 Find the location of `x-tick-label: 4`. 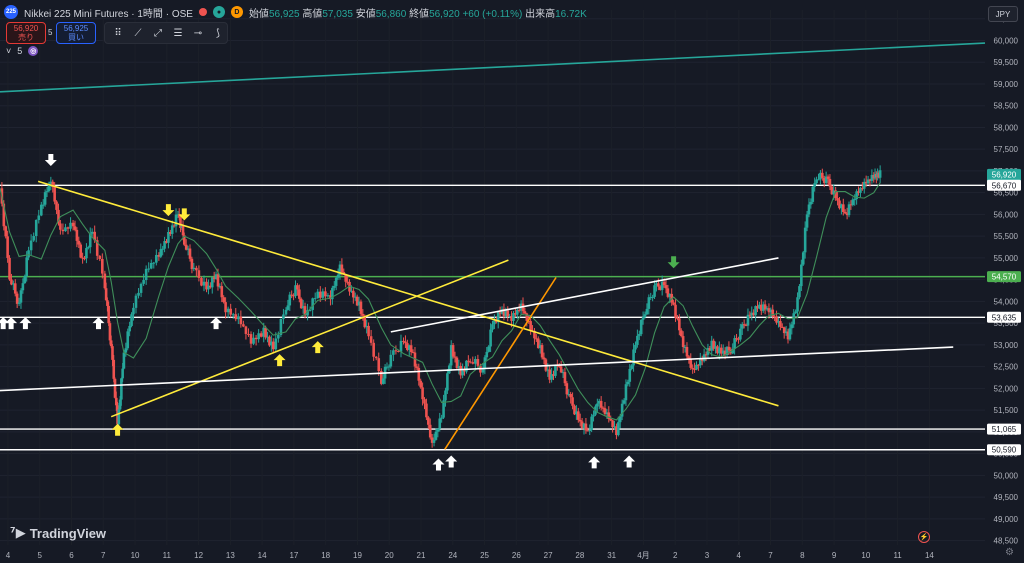

x-tick-label: 4 is located at coordinates (739, 555).